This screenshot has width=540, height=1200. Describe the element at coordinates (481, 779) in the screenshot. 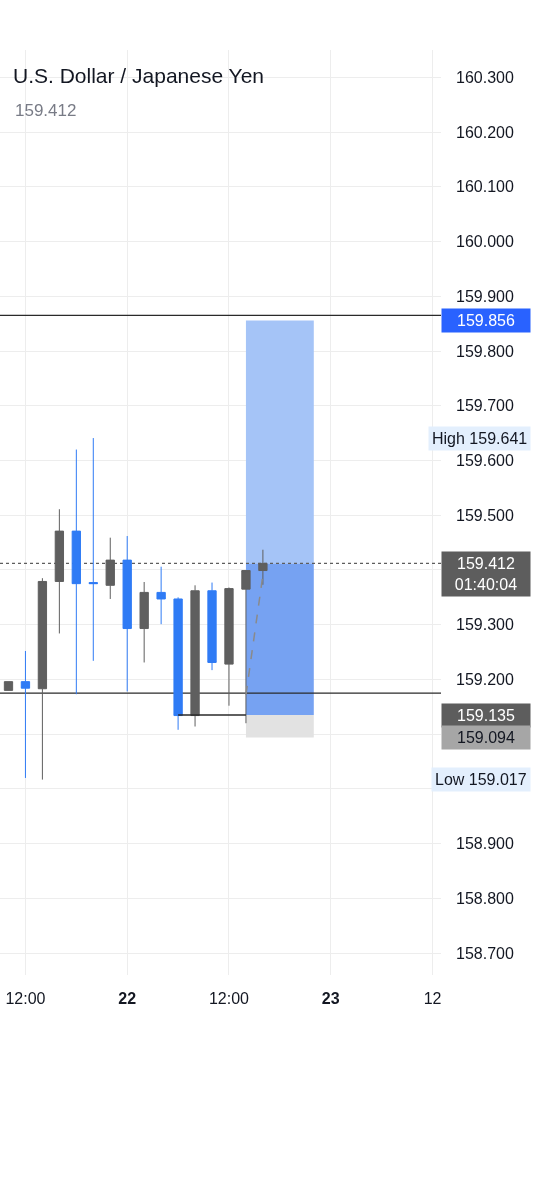

I see `annotation: Low 159.017` at that location.